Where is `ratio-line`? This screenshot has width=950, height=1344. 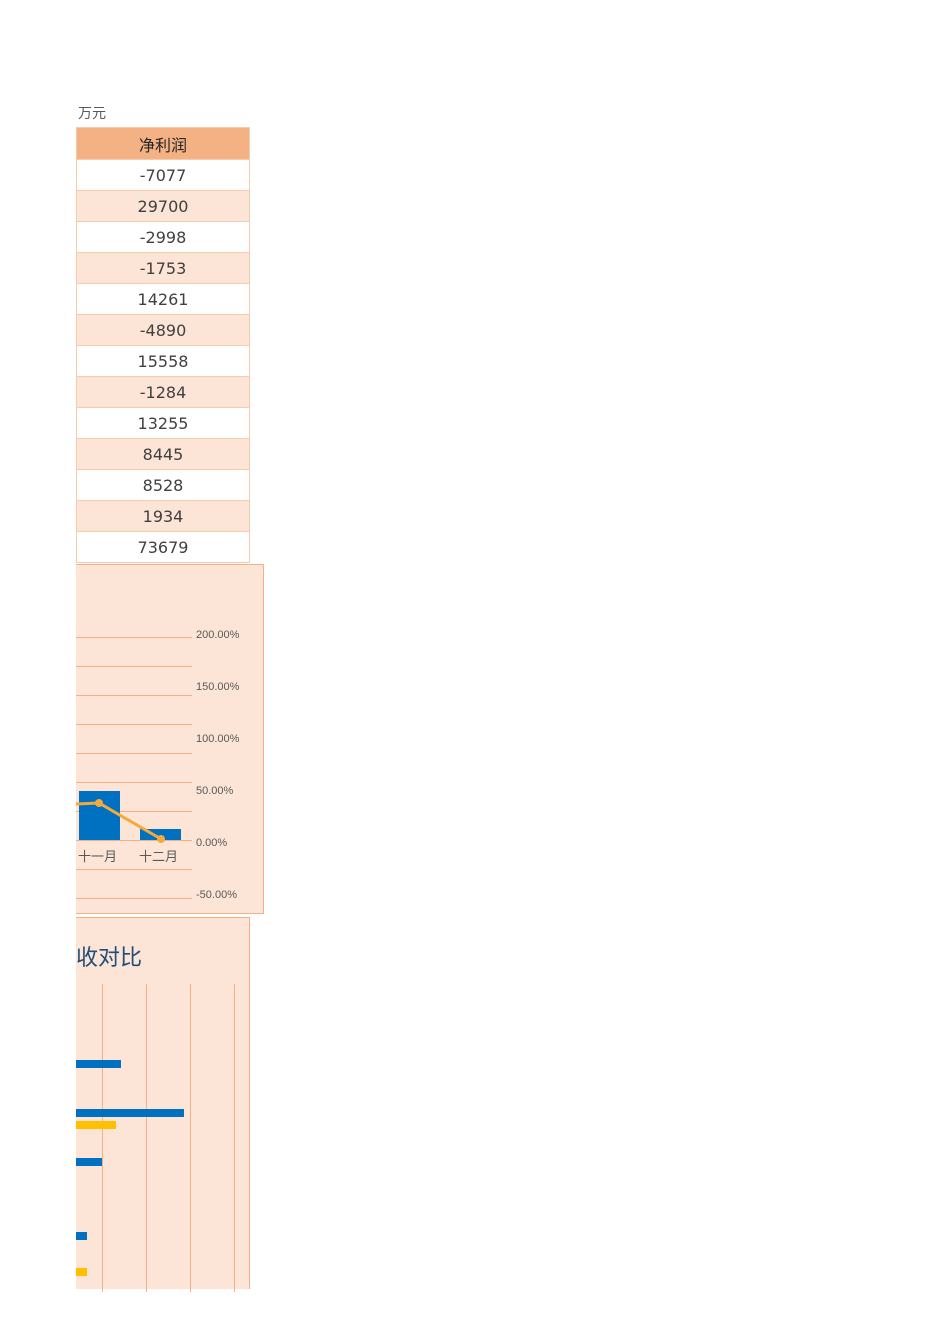 ratio-line is located at coordinates (120, 821).